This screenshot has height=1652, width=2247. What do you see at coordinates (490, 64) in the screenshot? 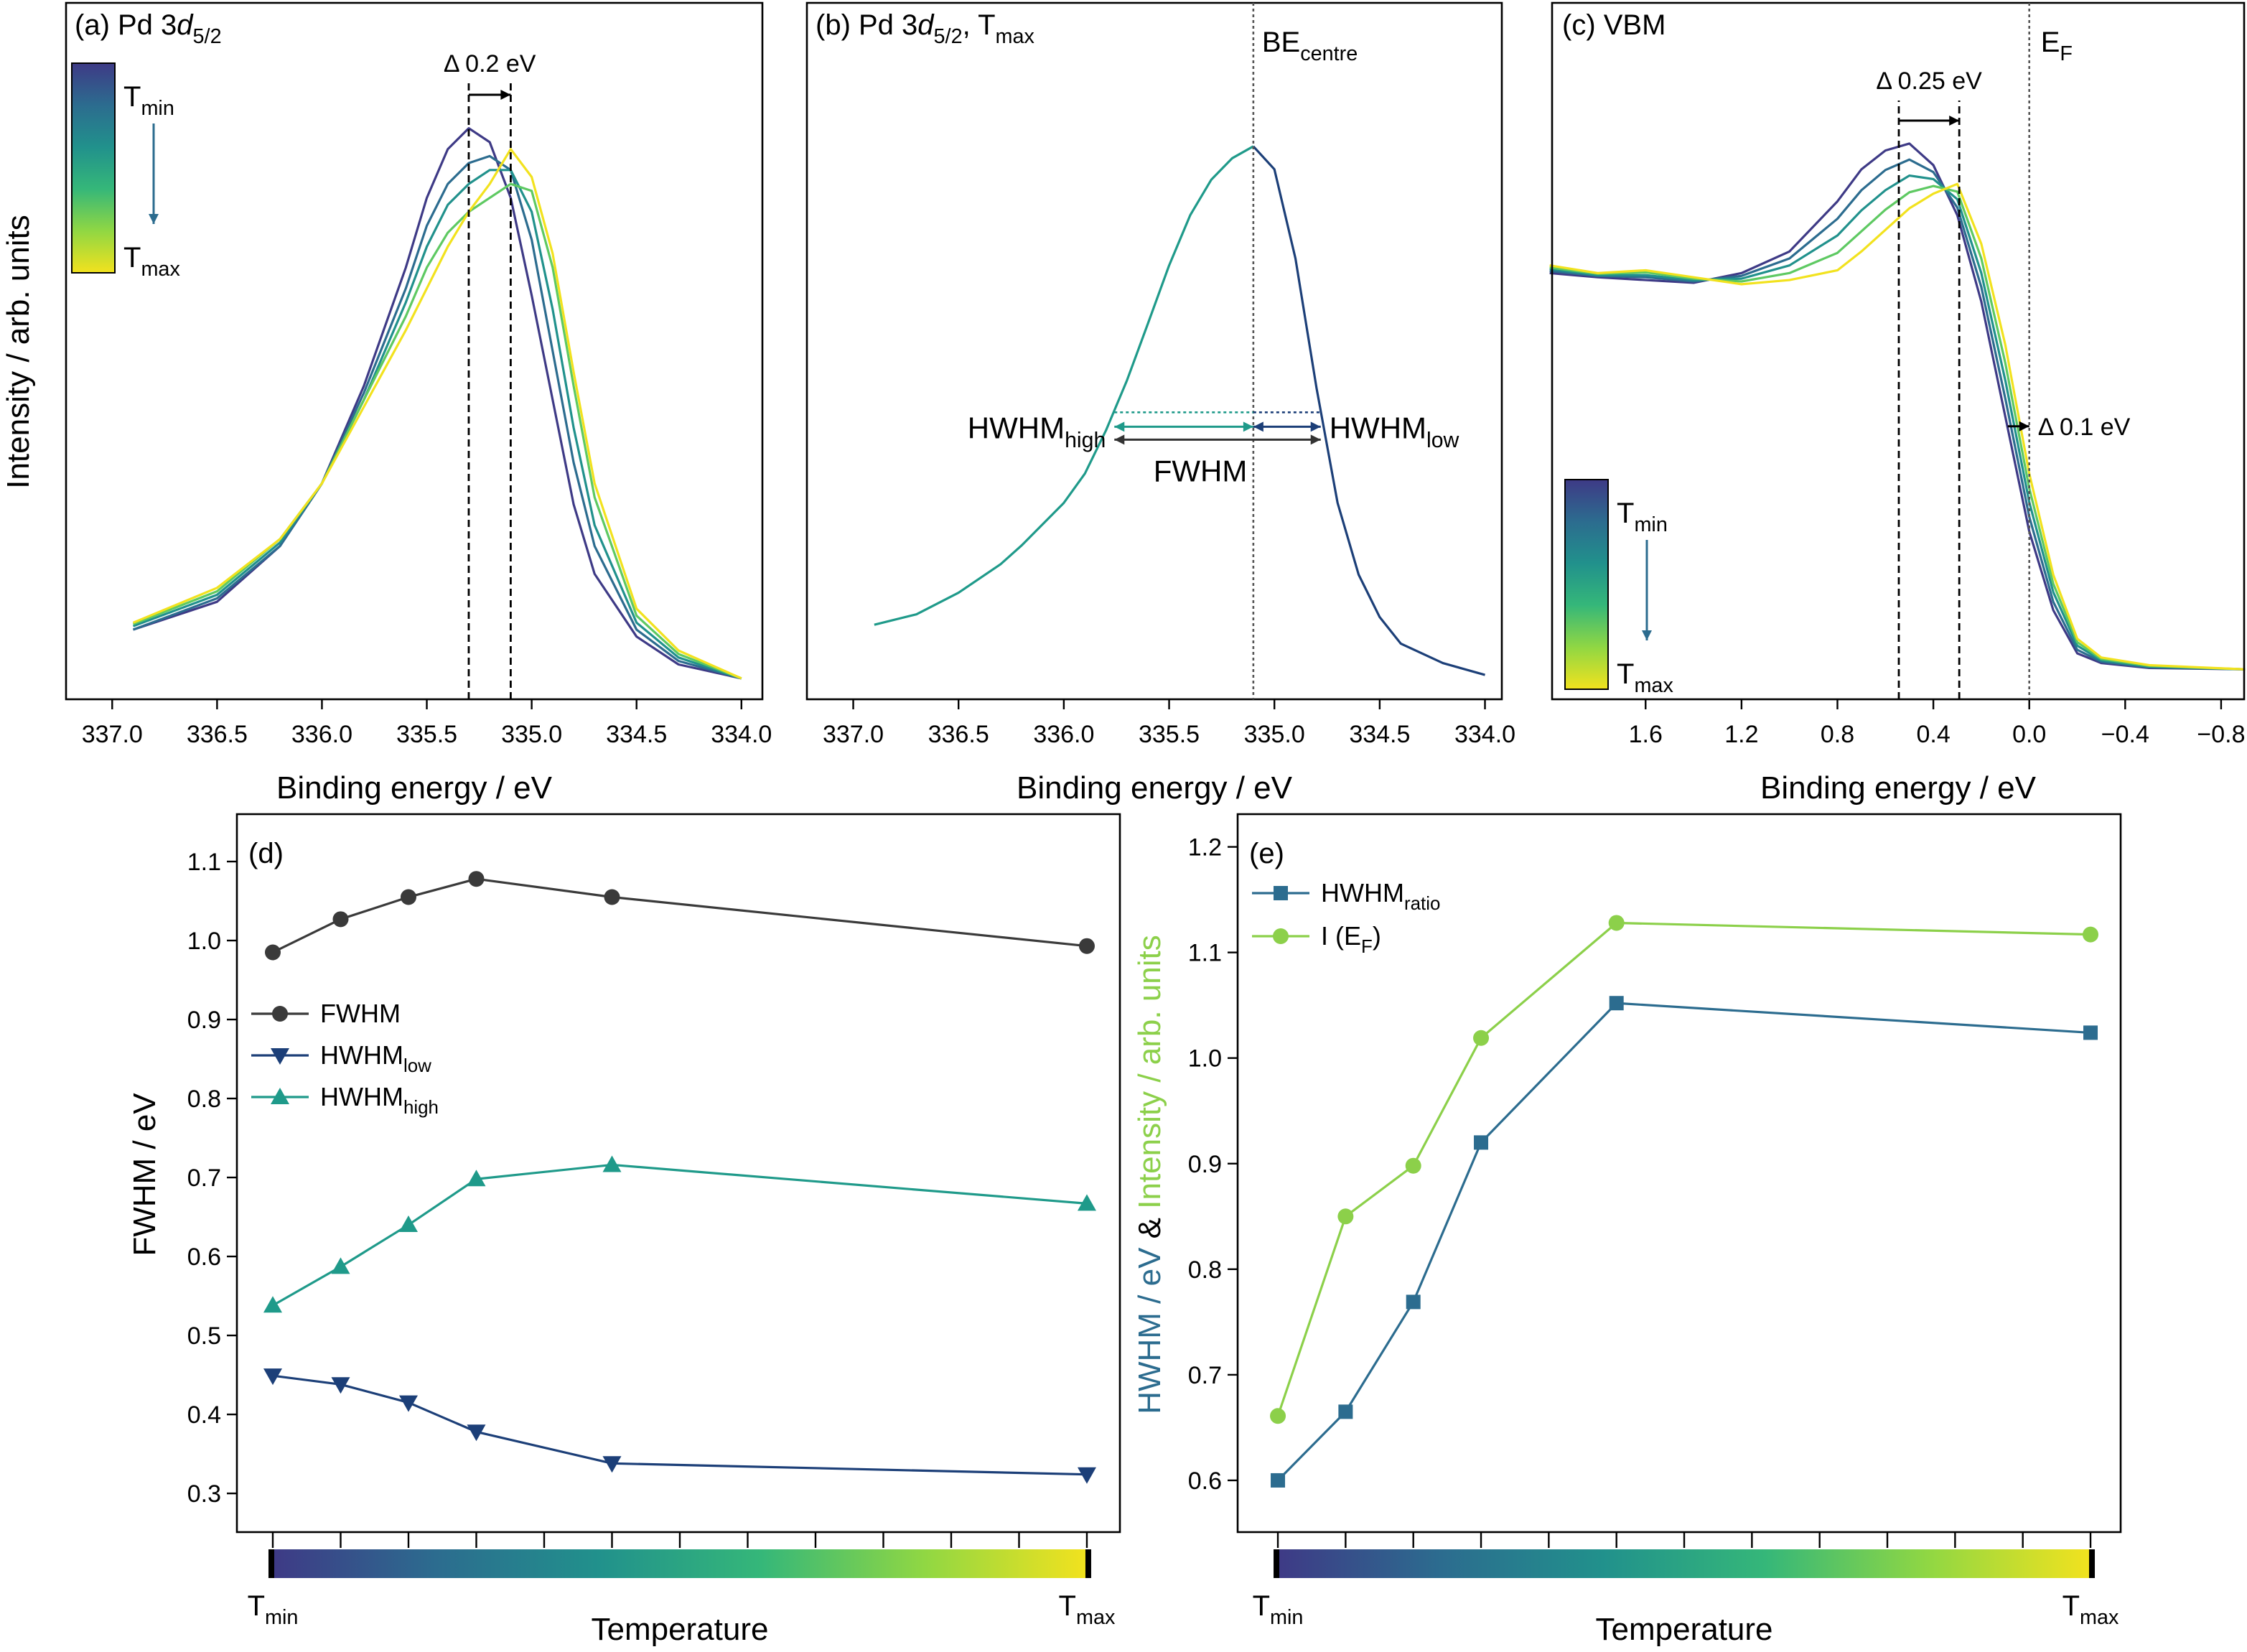
I see `shift-label: Δ 0.2 eV` at bounding box center [490, 64].